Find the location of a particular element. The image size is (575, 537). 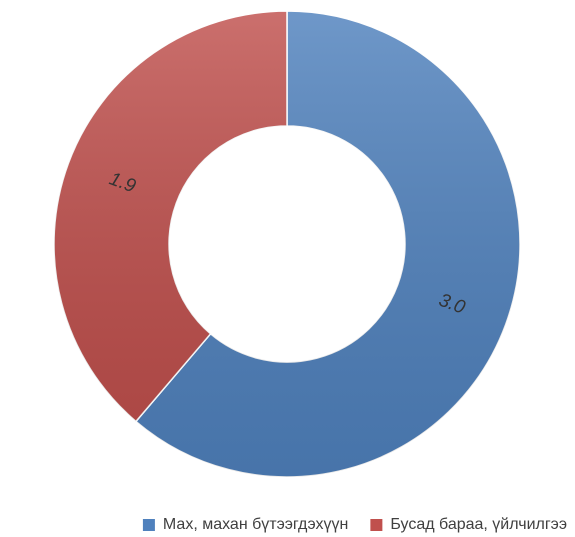

legend-label: Мах, махан бүтээгдэхүүн is located at coordinates (255, 524).